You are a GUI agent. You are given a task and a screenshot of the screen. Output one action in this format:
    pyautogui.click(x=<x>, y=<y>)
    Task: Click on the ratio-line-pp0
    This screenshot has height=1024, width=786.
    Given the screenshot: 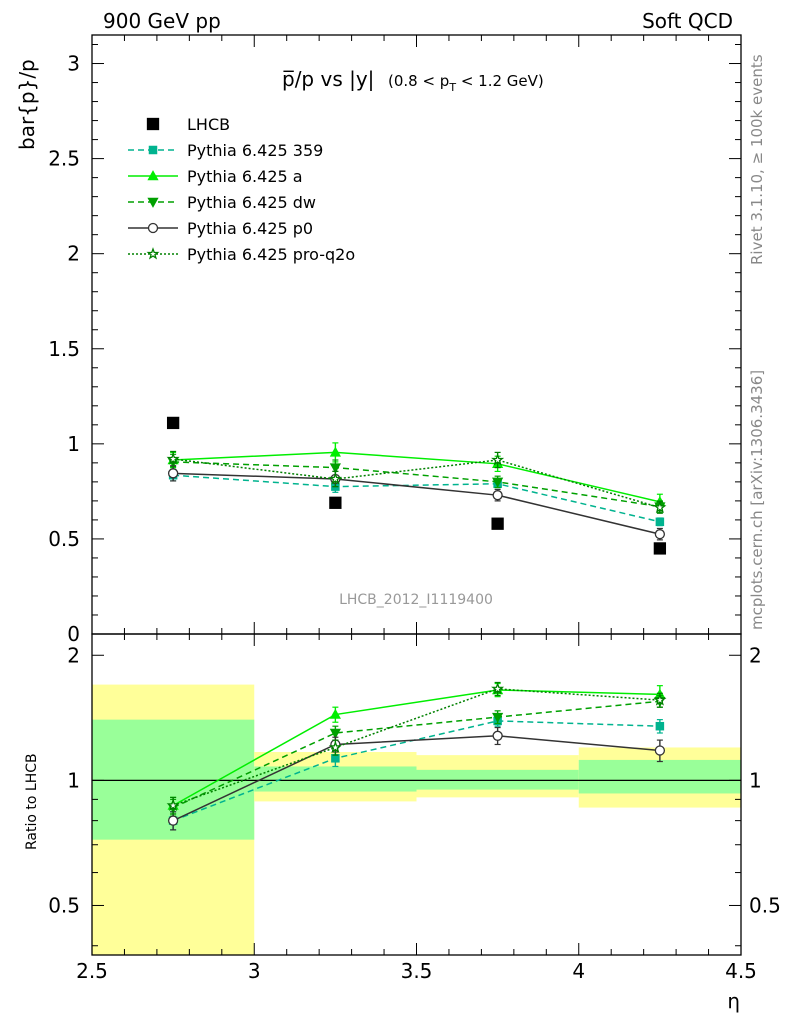 What is the action you would take?
    pyautogui.click(x=416, y=778)
    